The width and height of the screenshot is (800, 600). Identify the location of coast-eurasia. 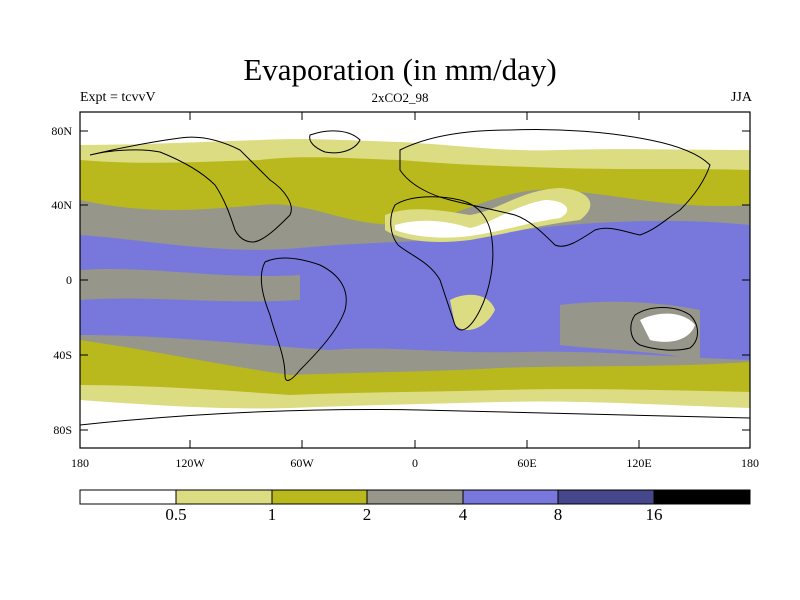
(555, 187).